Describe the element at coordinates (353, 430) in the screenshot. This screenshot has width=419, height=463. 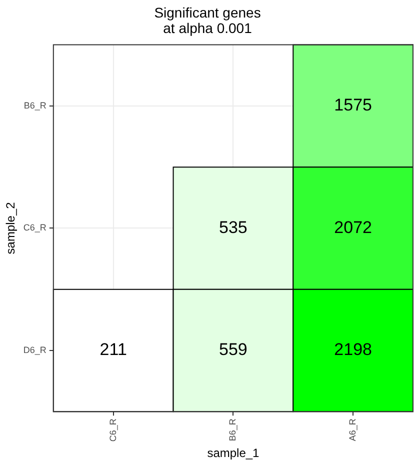
I see `x-tick-label: A6_R` at that location.